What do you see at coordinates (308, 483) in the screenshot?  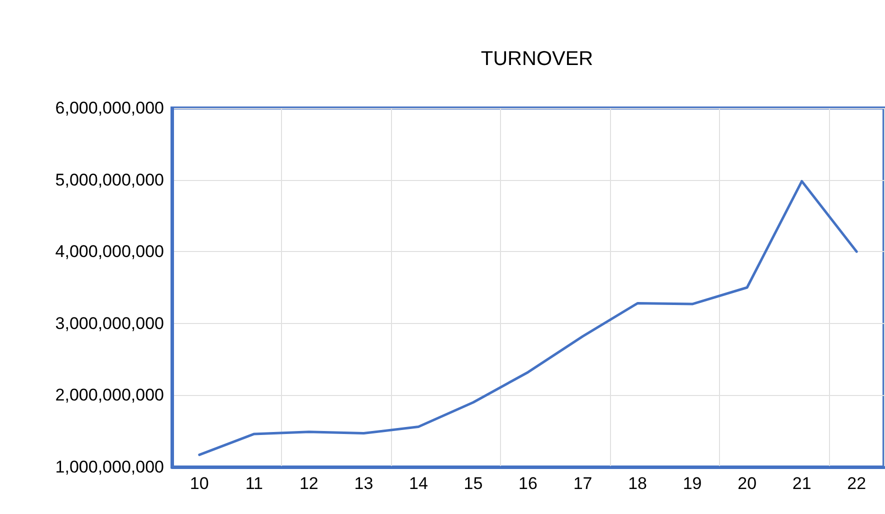 I see `x-tick-label: 12` at bounding box center [308, 483].